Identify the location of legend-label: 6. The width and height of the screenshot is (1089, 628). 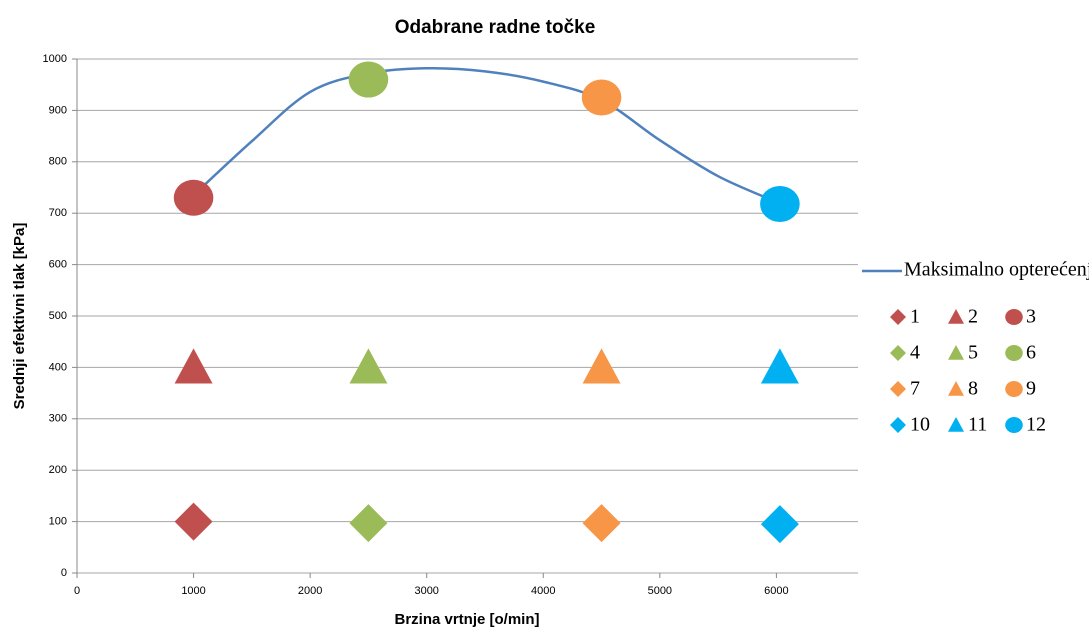
(1031, 353).